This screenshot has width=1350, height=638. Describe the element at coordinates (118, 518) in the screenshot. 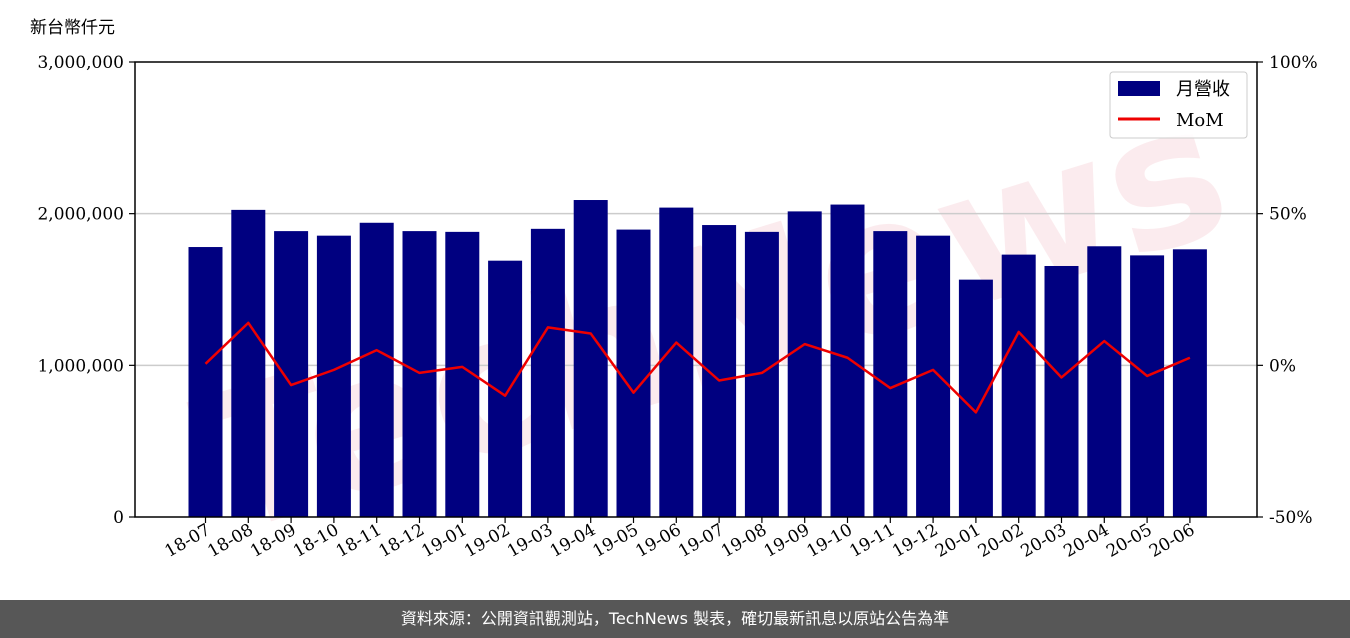

I see `left-axis-tick-label: 0` at that location.